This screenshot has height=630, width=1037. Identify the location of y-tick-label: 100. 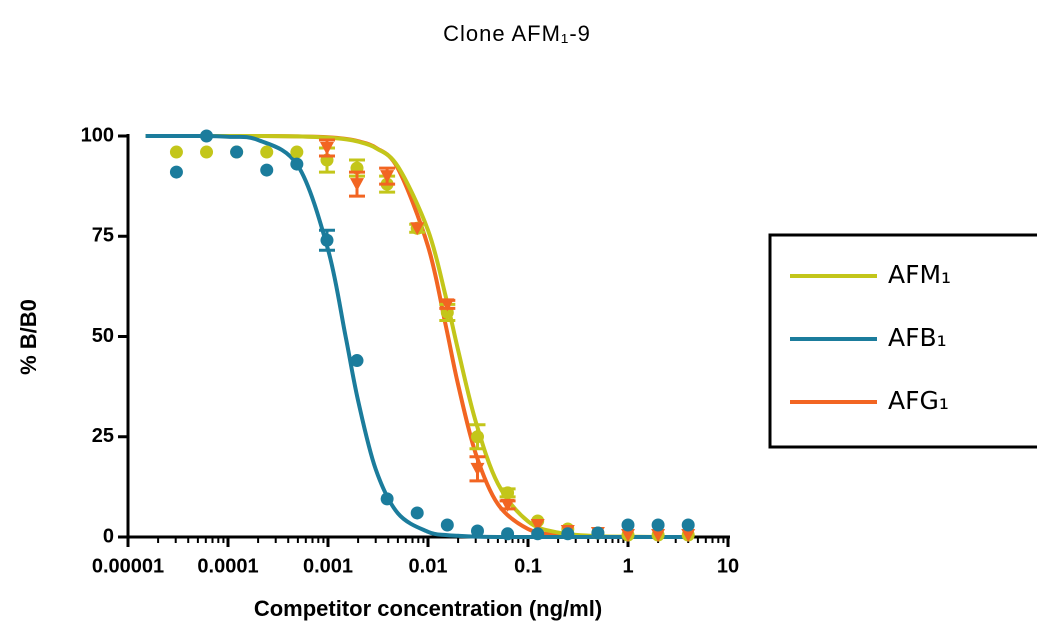
(97, 135).